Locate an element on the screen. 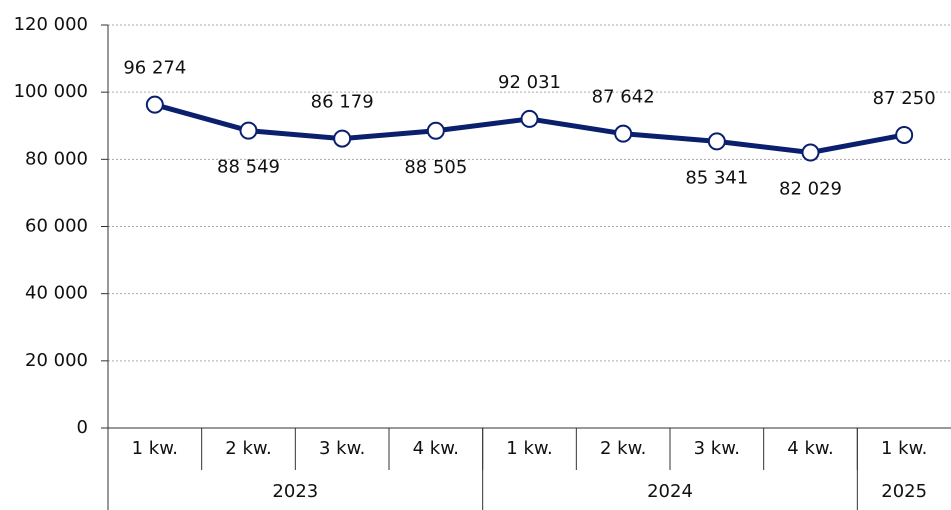 This screenshot has width=951, height=510. data-label: 86 179 is located at coordinates (342, 102).